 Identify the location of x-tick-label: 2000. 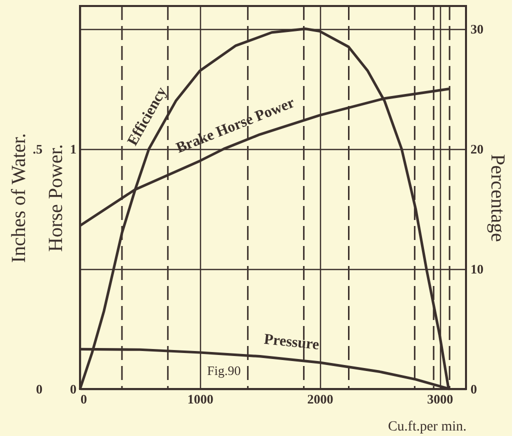
(320, 399).